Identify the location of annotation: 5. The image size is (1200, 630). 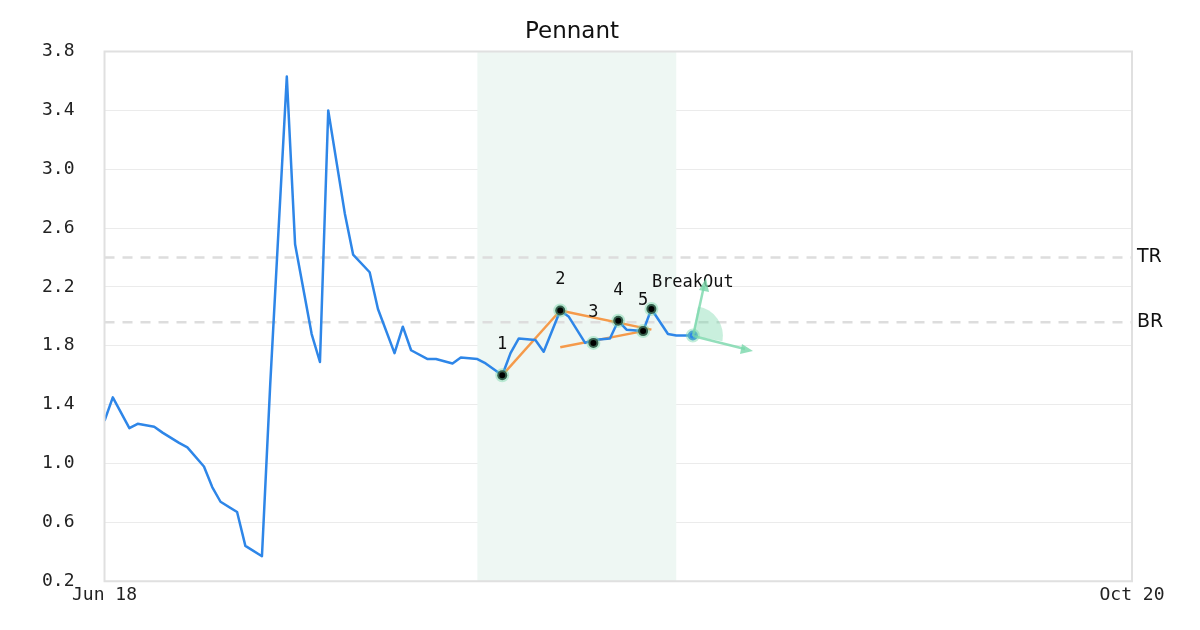
(643, 299).